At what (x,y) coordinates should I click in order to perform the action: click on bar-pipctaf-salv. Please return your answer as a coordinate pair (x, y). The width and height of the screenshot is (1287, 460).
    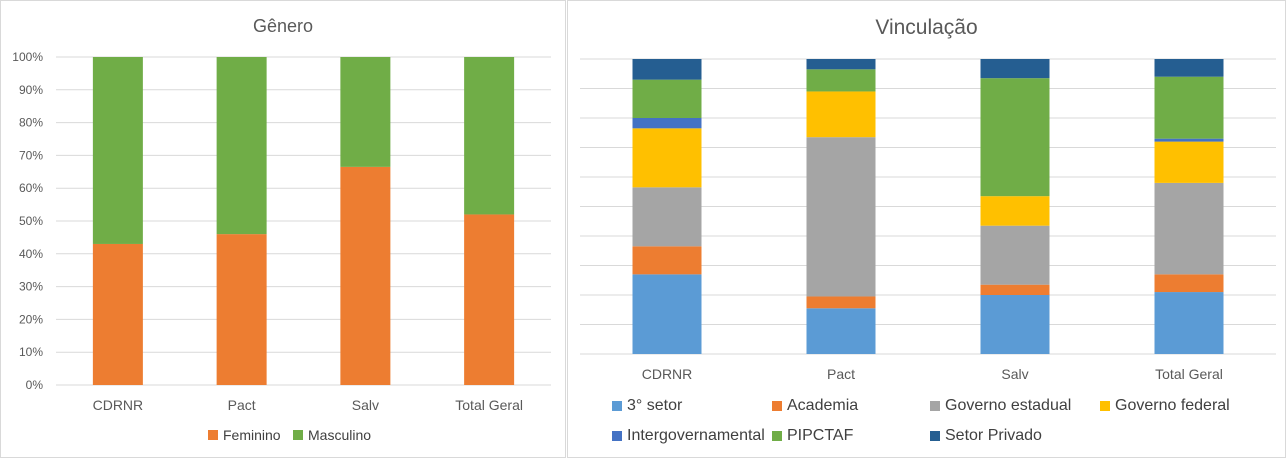
    Looking at the image, I should click on (1015, 137).